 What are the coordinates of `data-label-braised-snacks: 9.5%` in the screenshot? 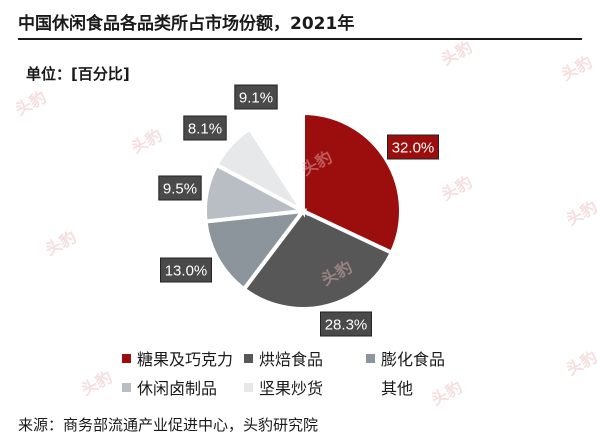 It's located at (180, 188).